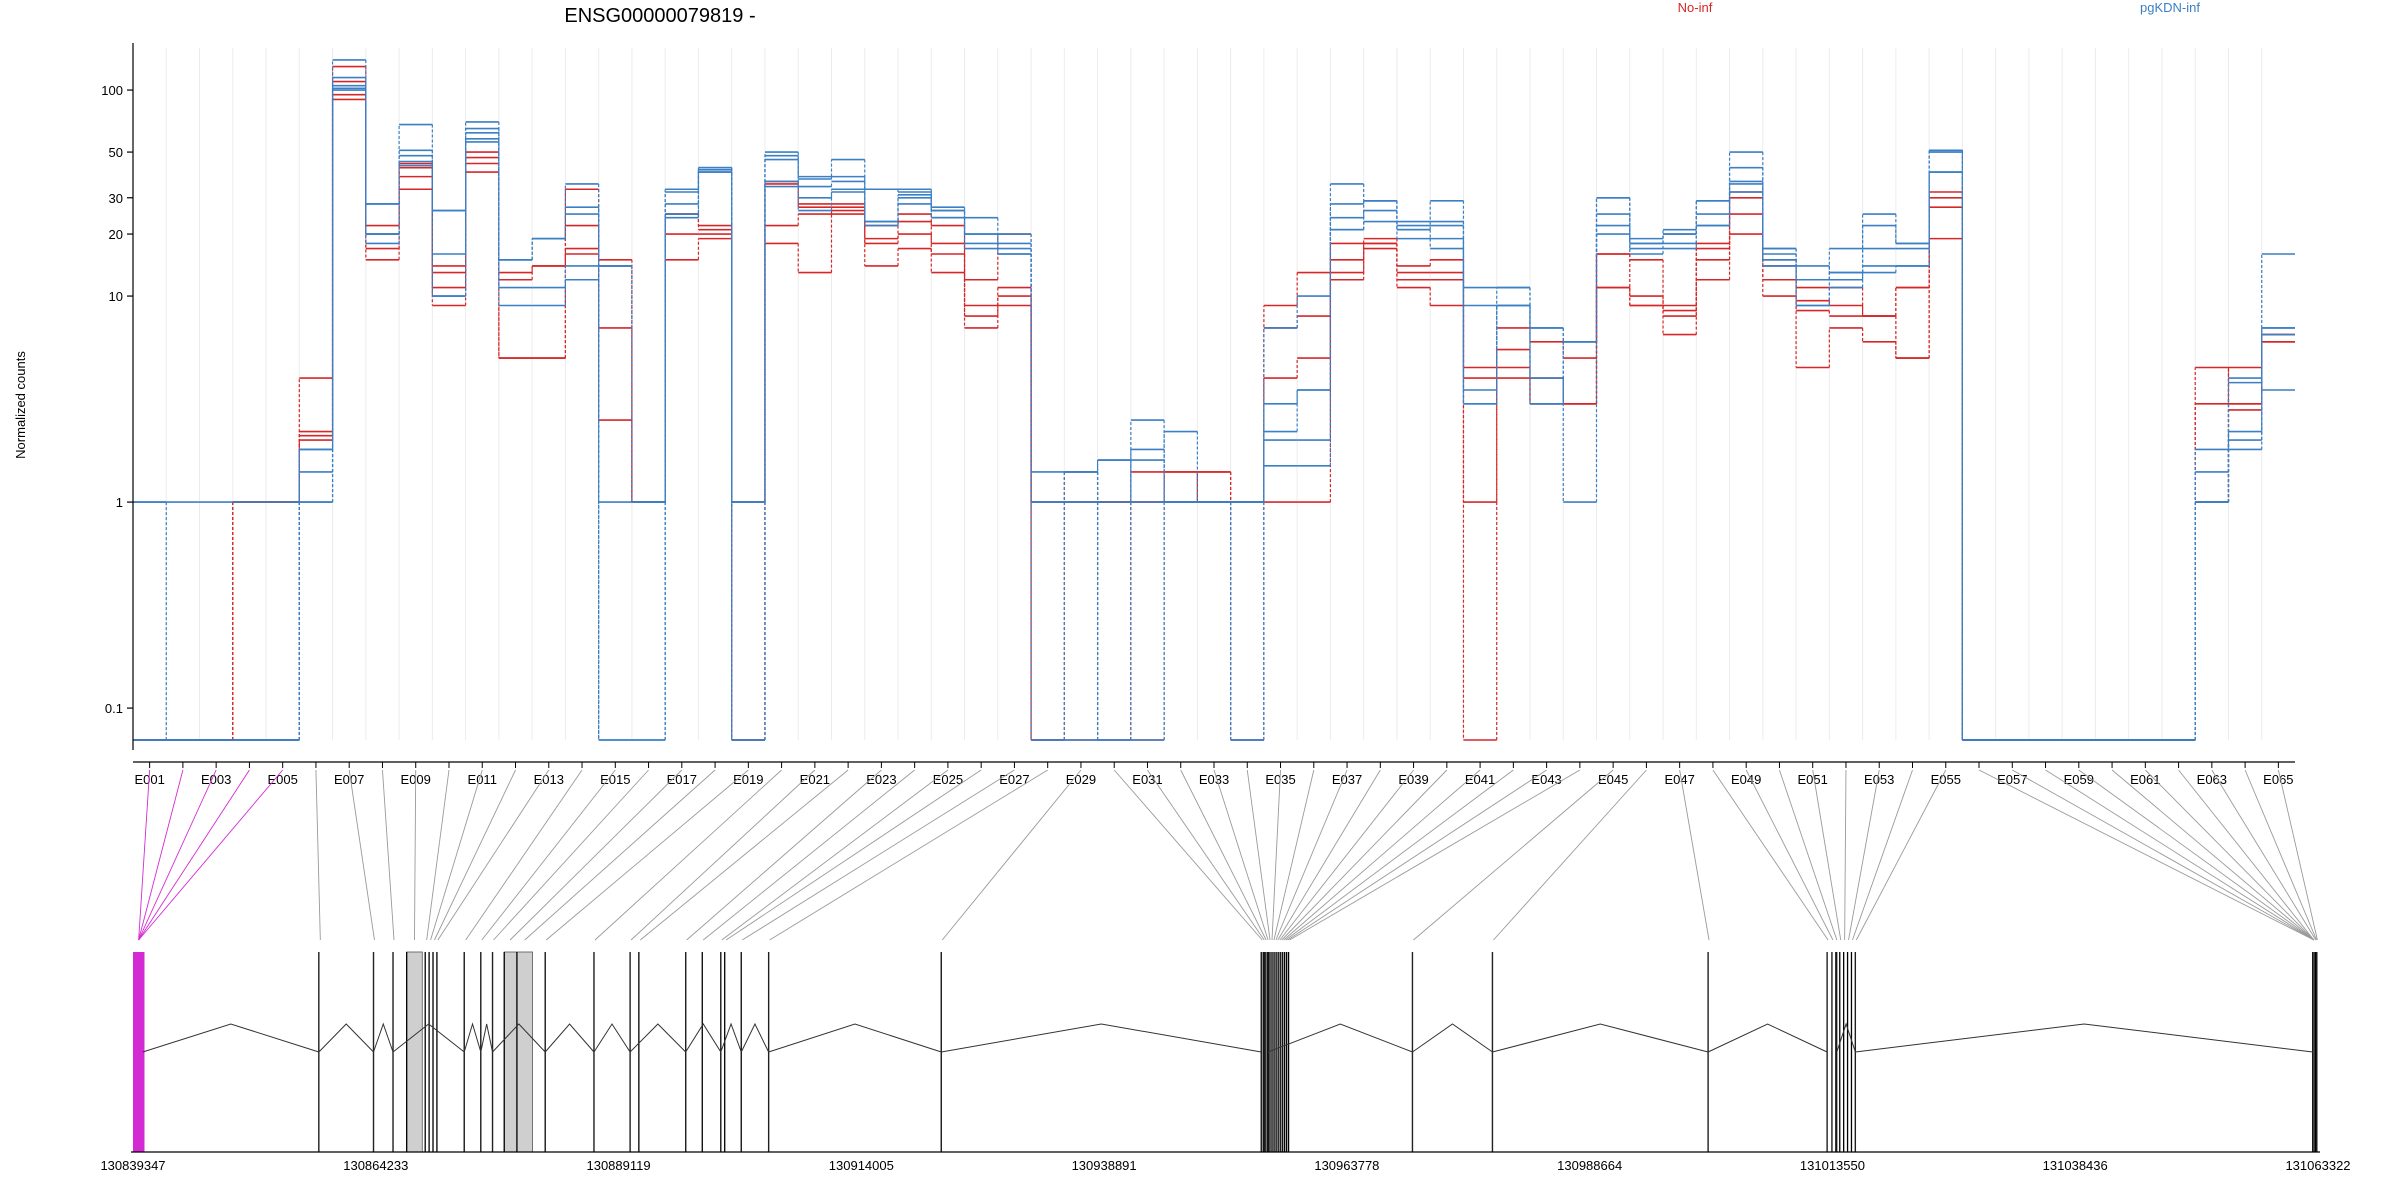 The image size is (2400, 1200). I want to click on x-tick-label: E027, so click(1014, 779).